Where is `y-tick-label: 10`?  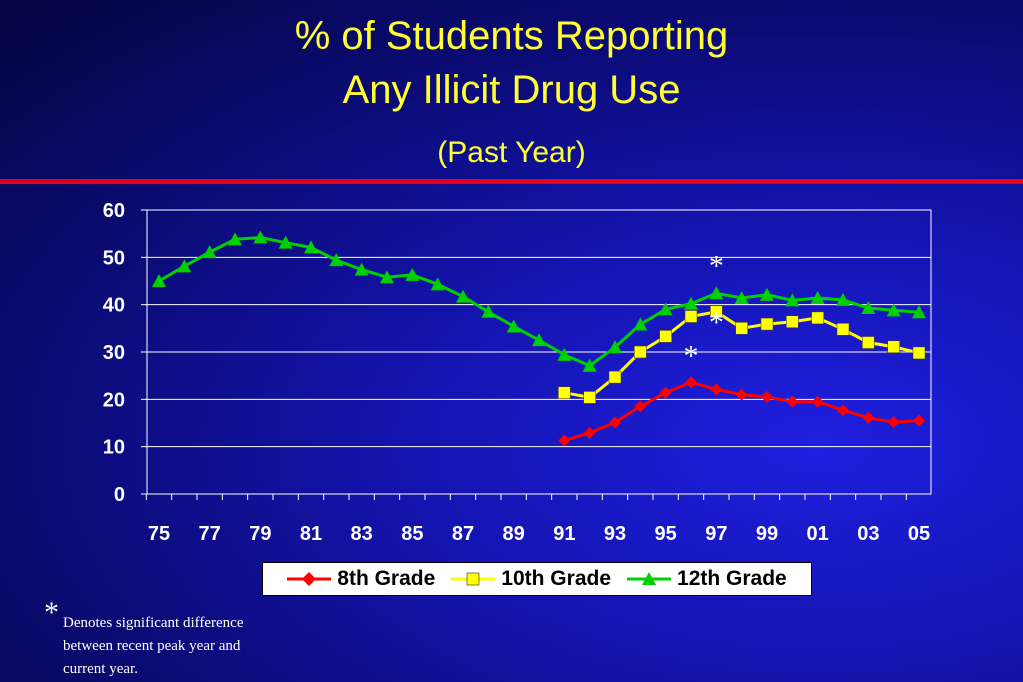 y-tick-label: 10 is located at coordinates (114, 448).